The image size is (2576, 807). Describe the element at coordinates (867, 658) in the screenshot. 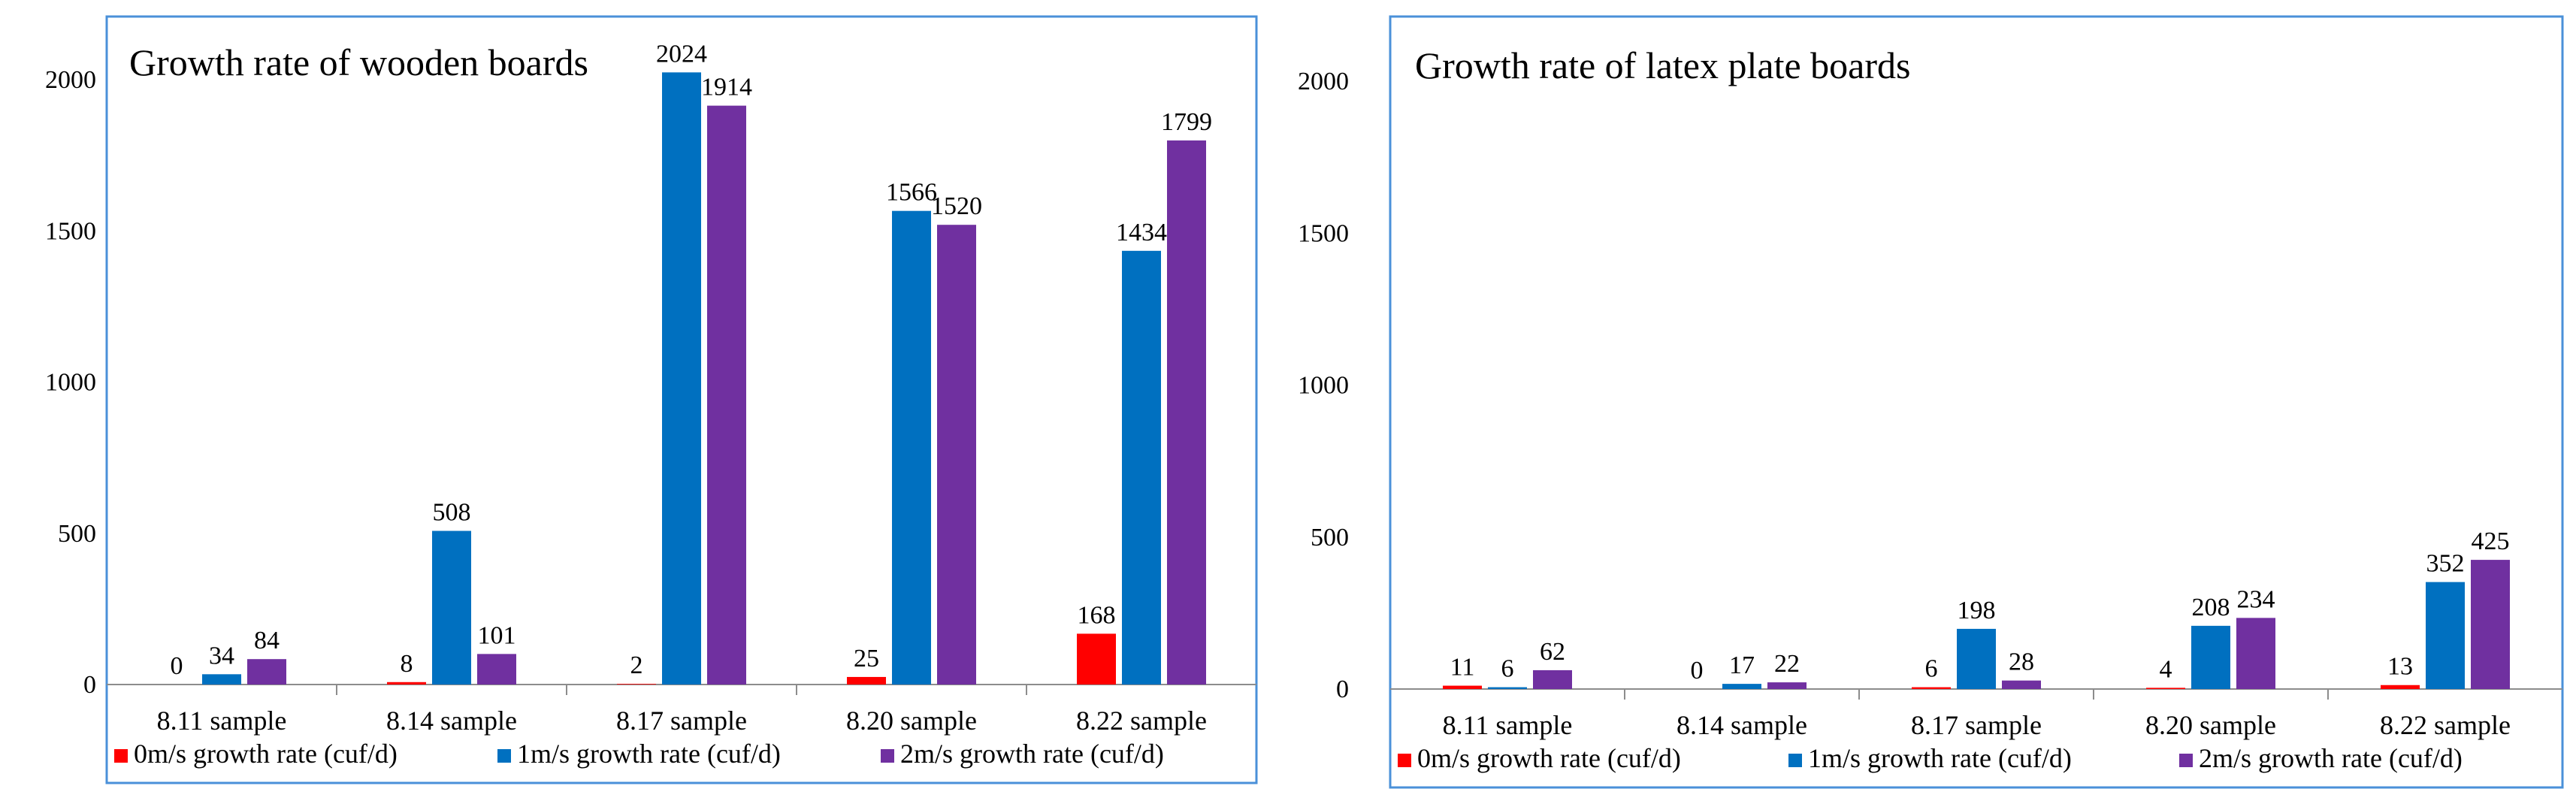

I see `data-label: 25` at that location.